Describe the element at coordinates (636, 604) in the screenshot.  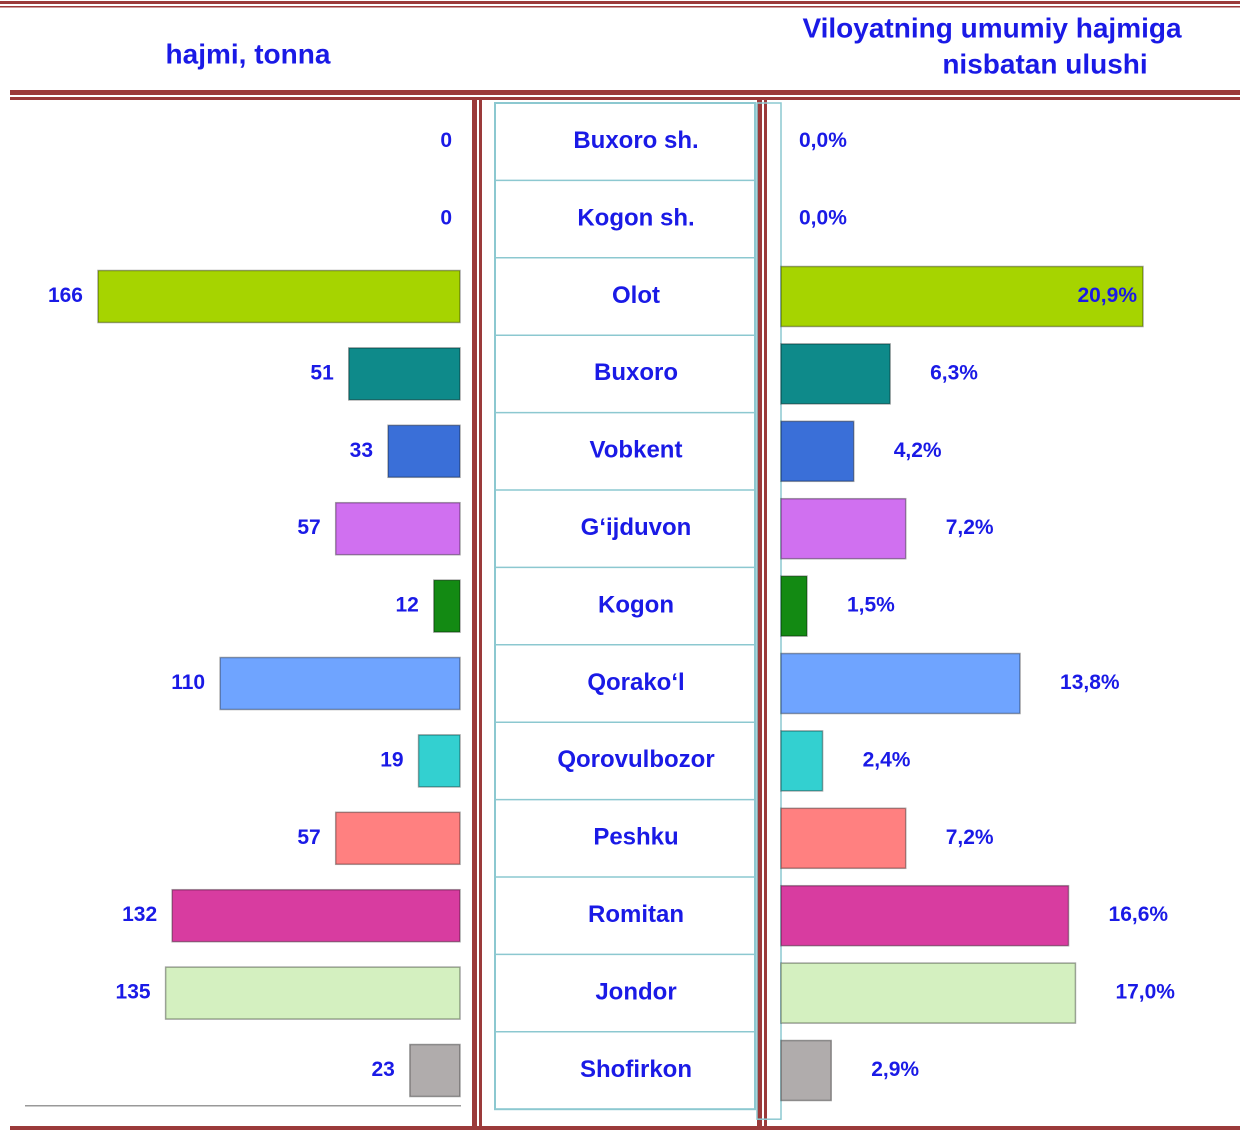
I see `category-label: Kogon` at that location.